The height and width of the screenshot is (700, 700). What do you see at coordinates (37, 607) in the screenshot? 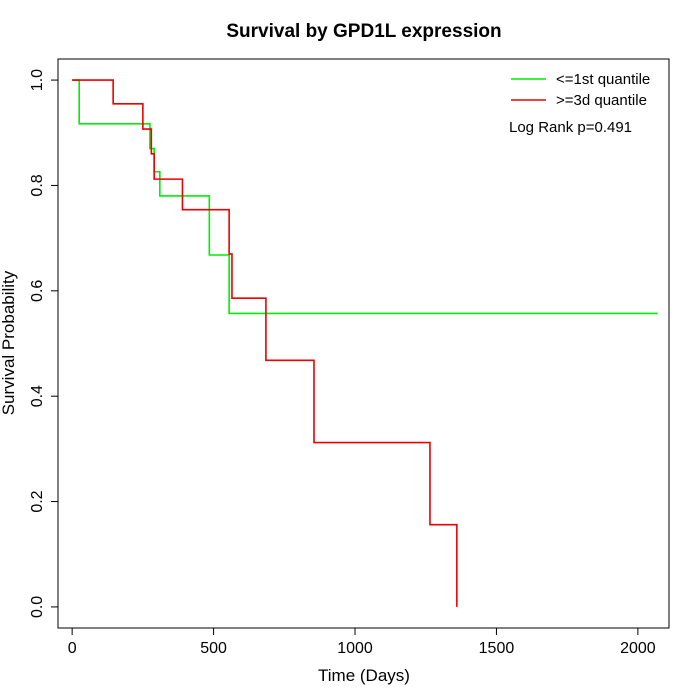
I see `y-tick-label: 0.0` at bounding box center [37, 607].